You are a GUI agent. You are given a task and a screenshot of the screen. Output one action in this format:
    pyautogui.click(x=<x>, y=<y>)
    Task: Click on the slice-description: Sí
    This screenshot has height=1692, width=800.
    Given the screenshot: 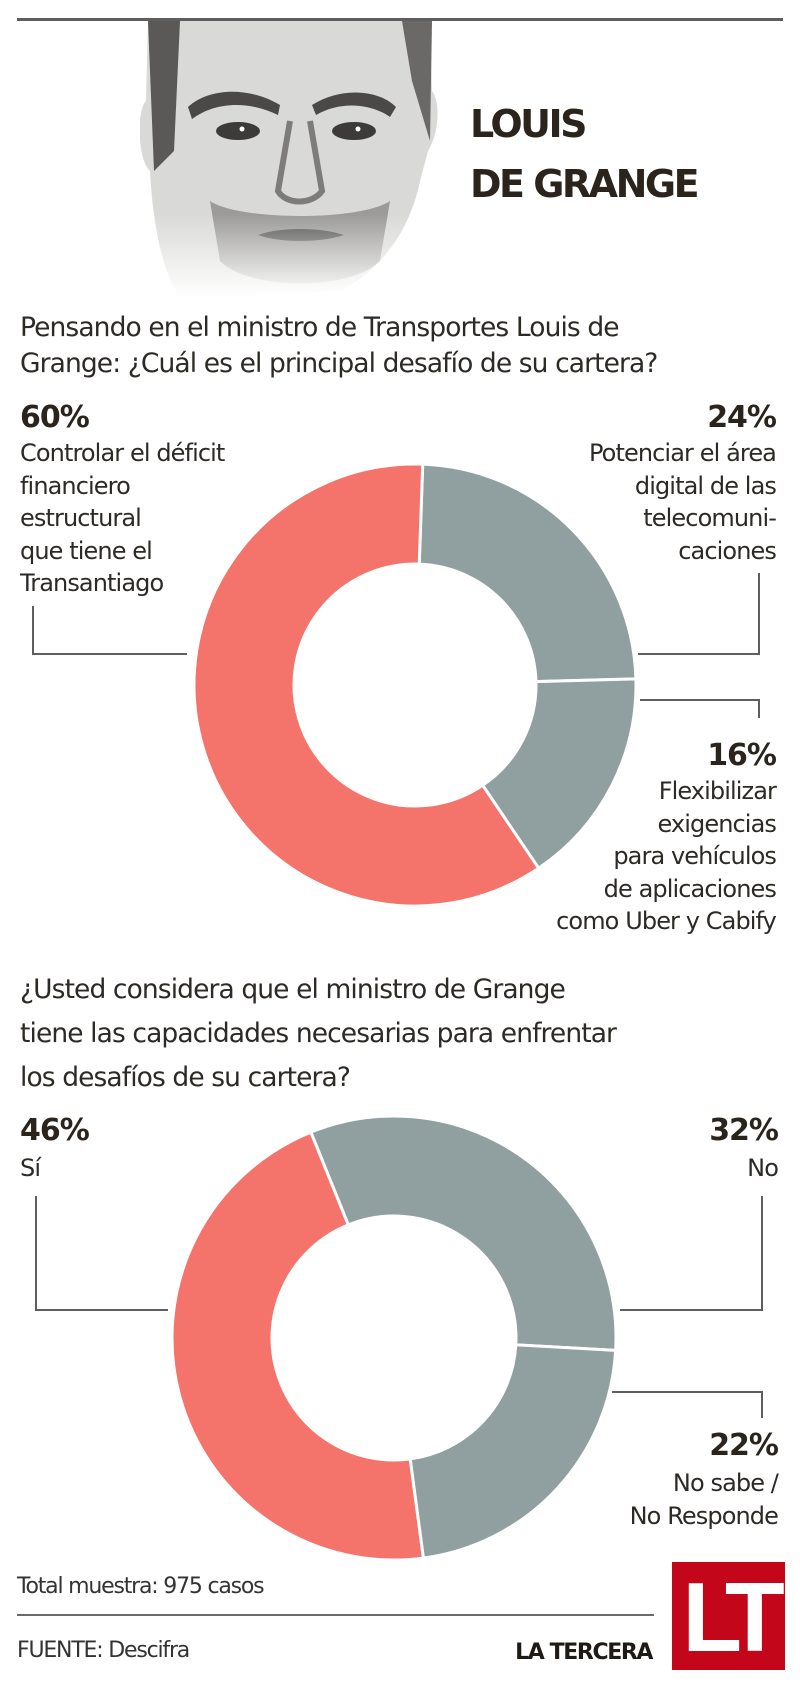 What is the action you would take?
    pyautogui.click(x=30, y=1168)
    